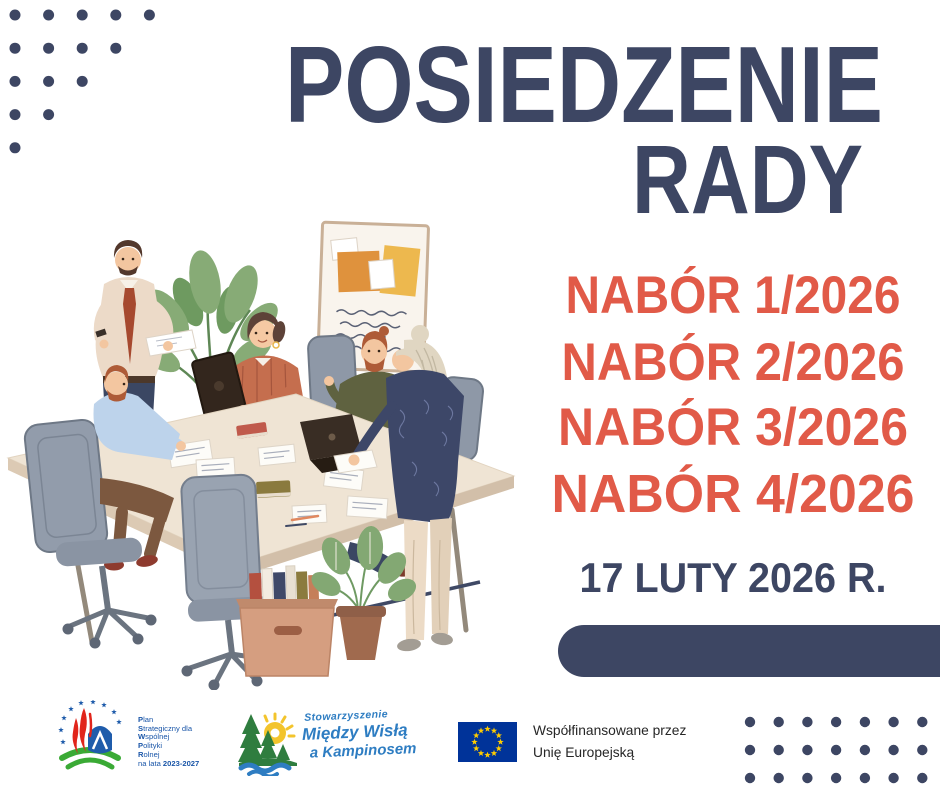 The height and width of the screenshot is (788, 940). I want to click on recruitment-line-3: NABÓR 3/2026, so click(733, 427).